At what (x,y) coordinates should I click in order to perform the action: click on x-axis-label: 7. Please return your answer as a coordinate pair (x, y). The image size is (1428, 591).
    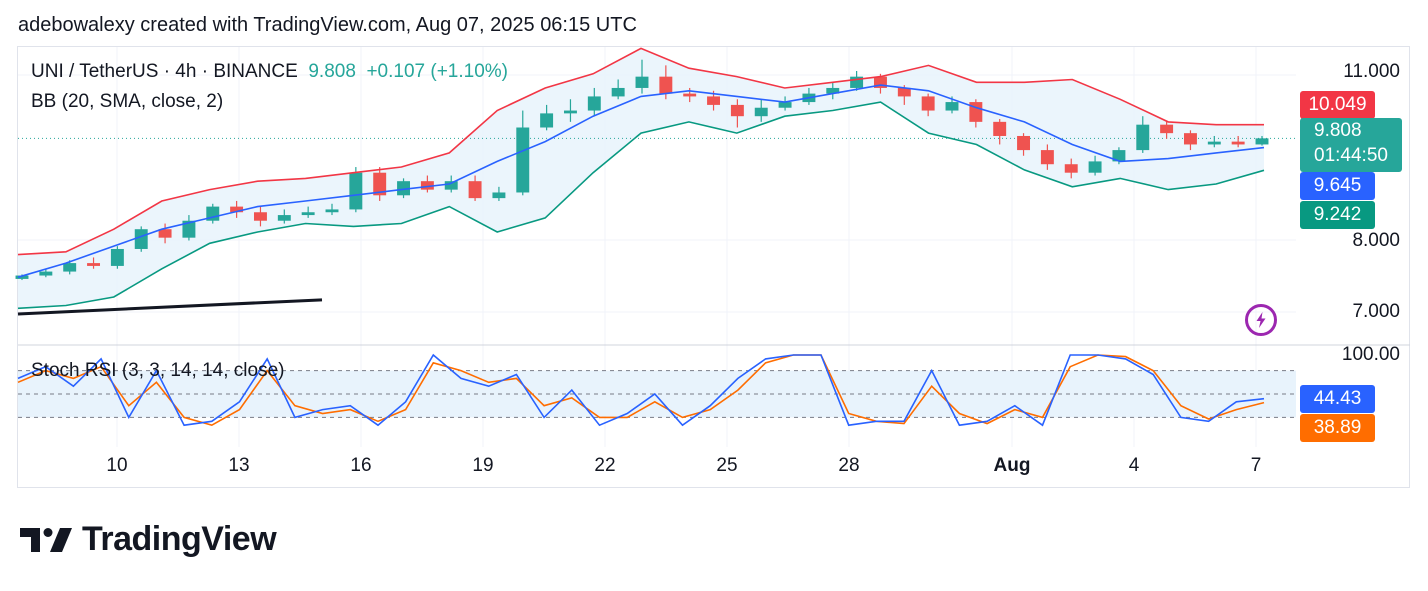
    Looking at the image, I should click on (1256, 465).